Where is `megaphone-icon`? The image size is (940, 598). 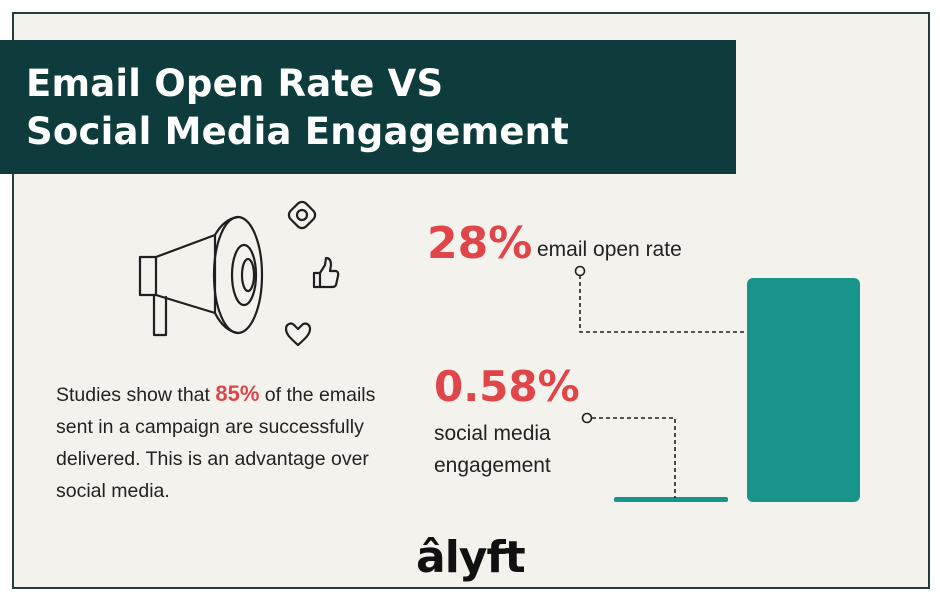
megaphone-icon is located at coordinates (201, 276).